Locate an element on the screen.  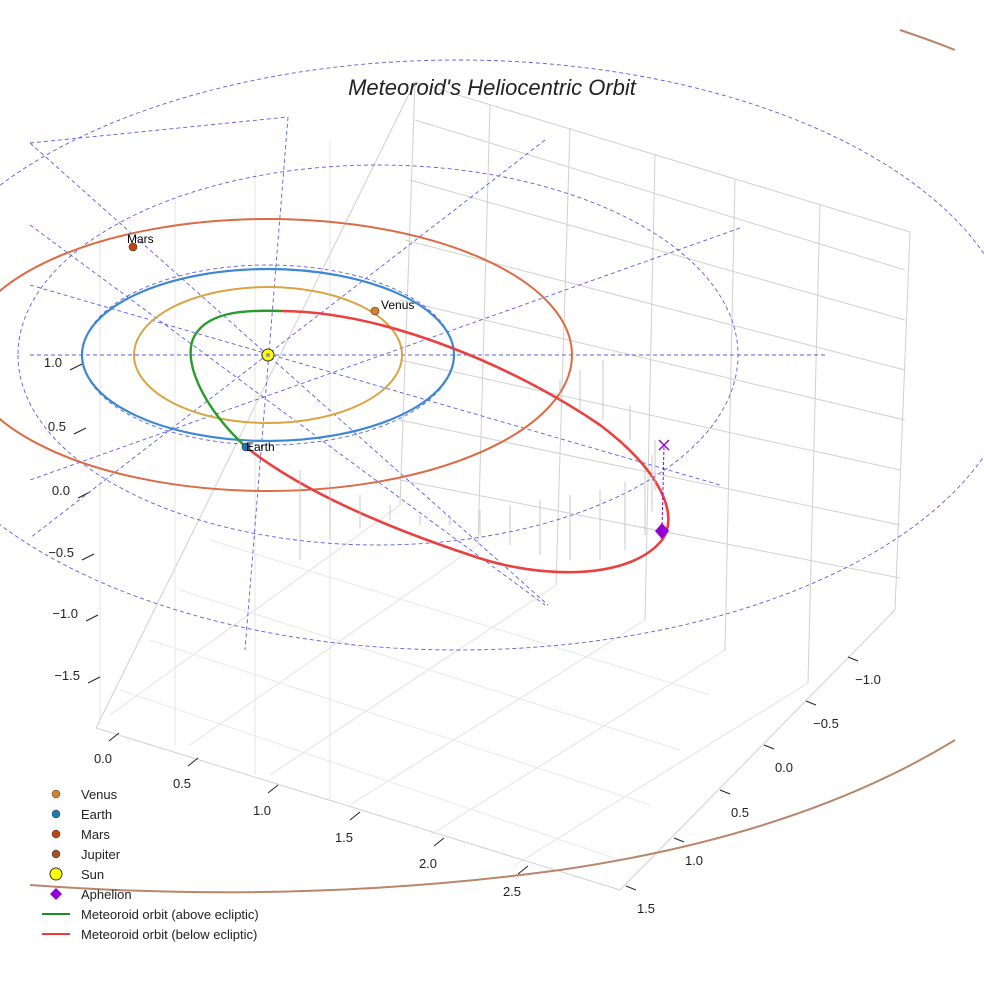
legend-item: Meteoroid orbit (above ecliptic) is located at coordinates (150, 914).